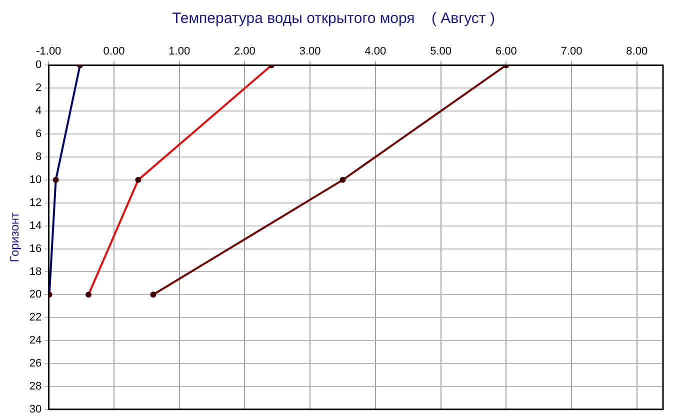  Describe the element at coordinates (39, 65) in the screenshot. I see `y-tick-label: 0` at that location.